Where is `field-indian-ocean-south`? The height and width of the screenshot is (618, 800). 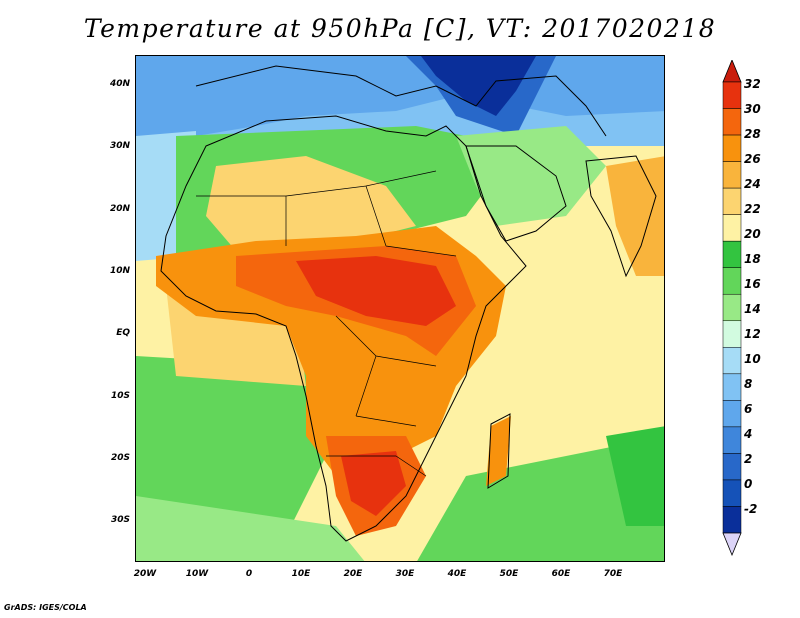 field-indian-ocean-south is located at coordinates (540, 498).